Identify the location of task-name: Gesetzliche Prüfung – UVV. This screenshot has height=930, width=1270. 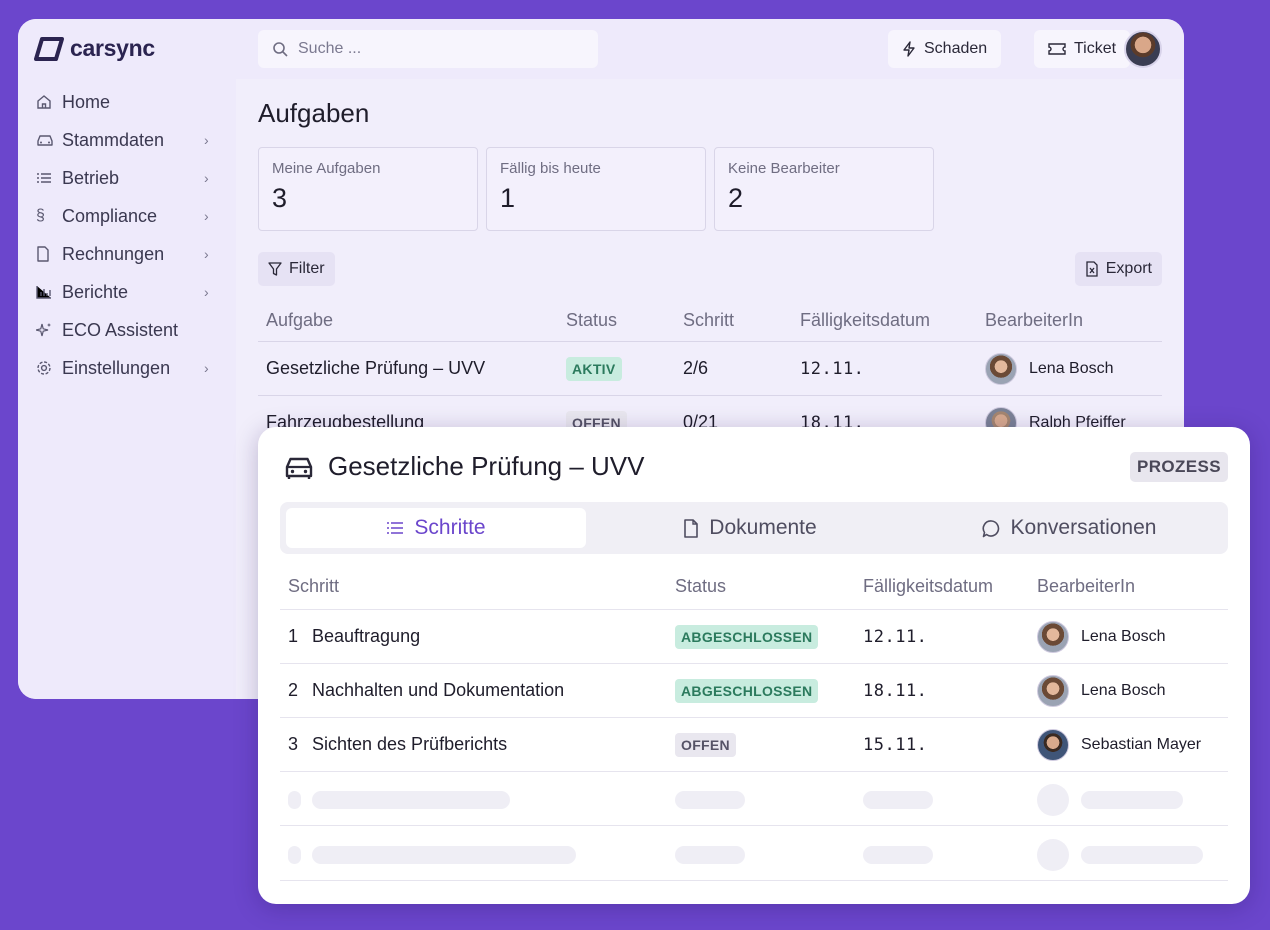
(376, 368).